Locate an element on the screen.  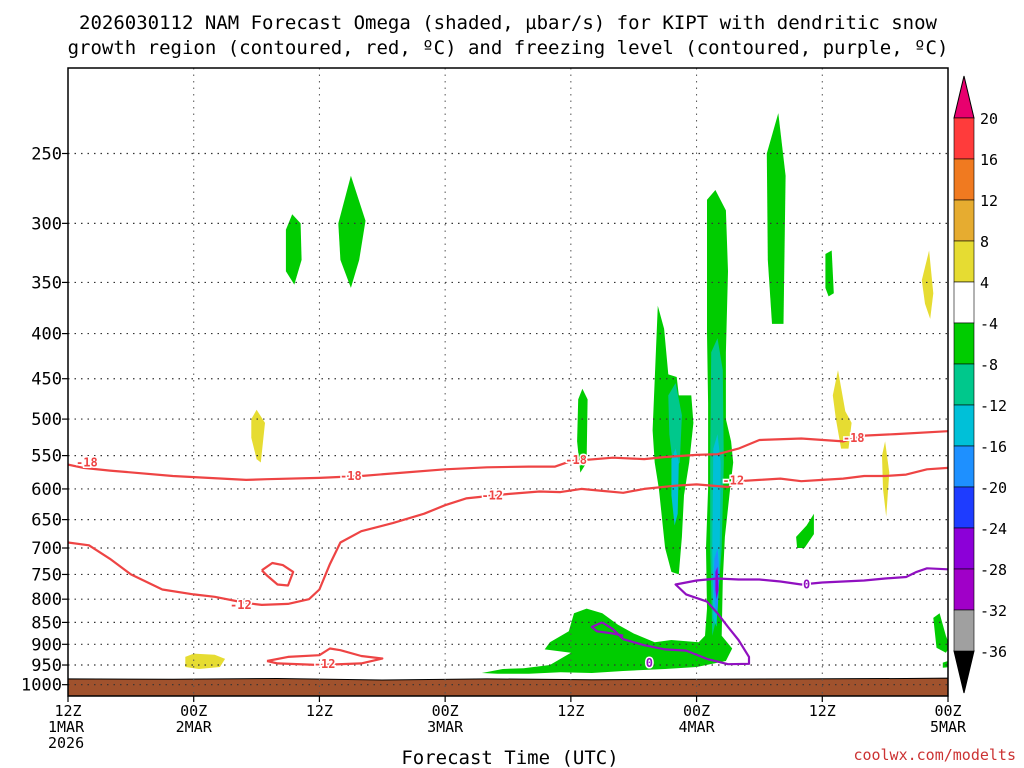
contour-zero is located at coordinates (774, 616).